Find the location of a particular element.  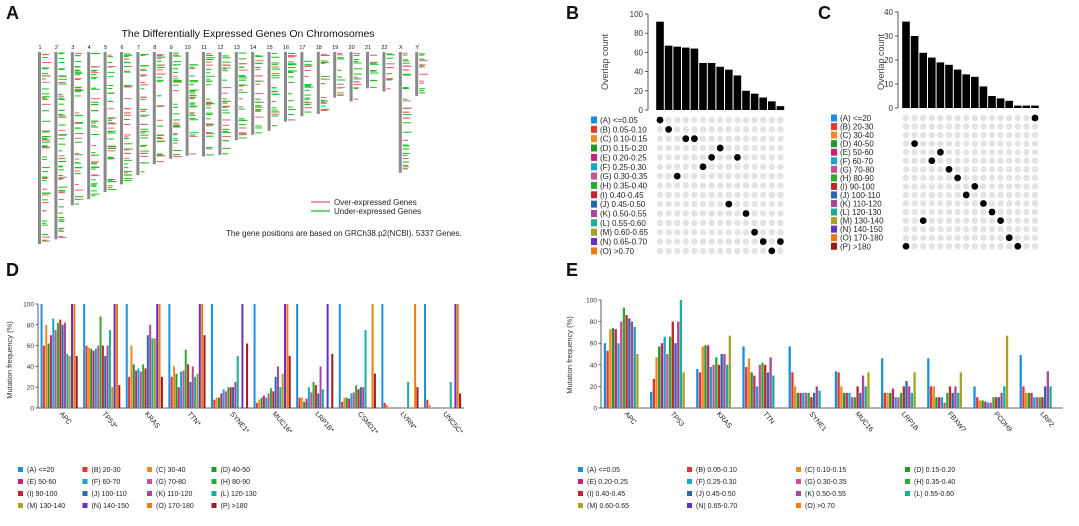

upset-b-ylabel: Overlap count is located at coordinates (605, 61).